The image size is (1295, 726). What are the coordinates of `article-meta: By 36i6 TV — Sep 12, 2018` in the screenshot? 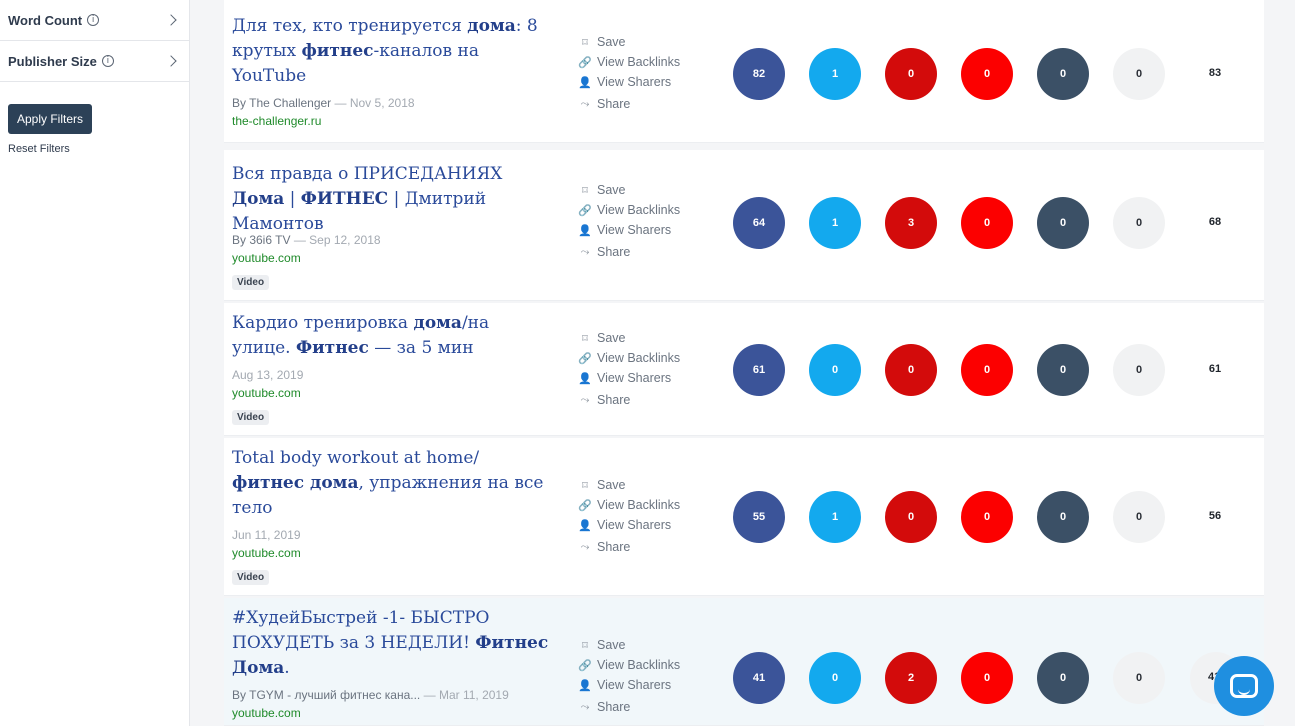 It's located at (306, 240).